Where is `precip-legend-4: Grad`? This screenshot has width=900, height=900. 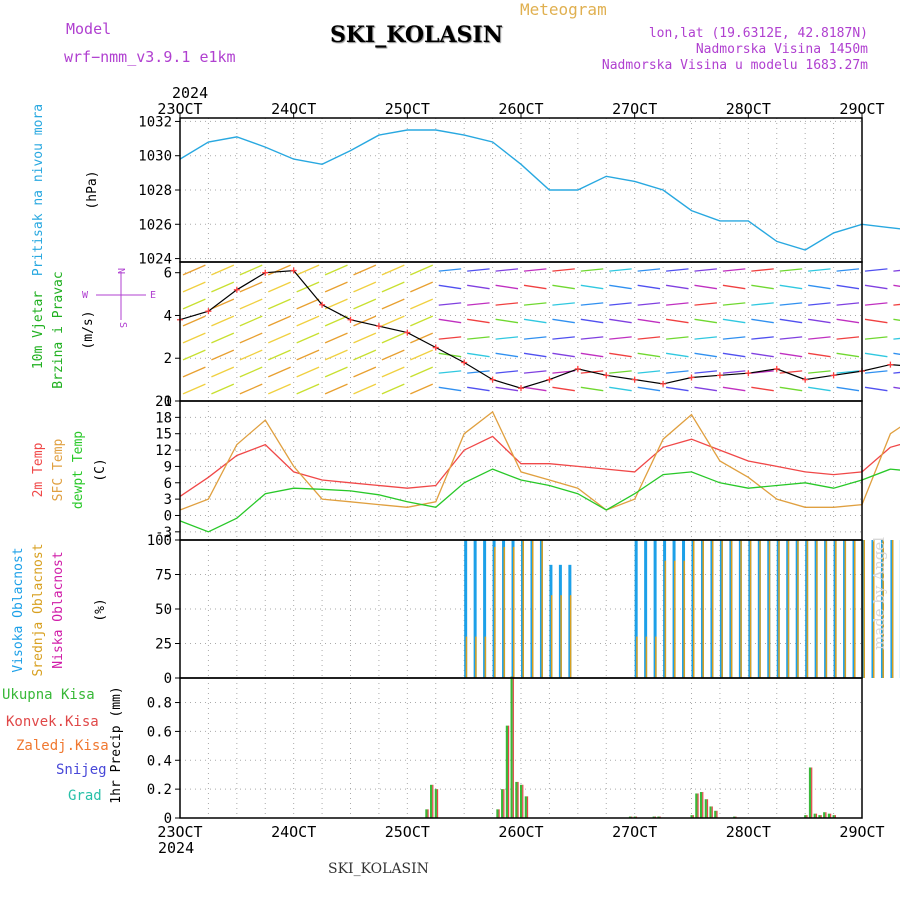
precip-legend-4: Grad is located at coordinates (85, 796).